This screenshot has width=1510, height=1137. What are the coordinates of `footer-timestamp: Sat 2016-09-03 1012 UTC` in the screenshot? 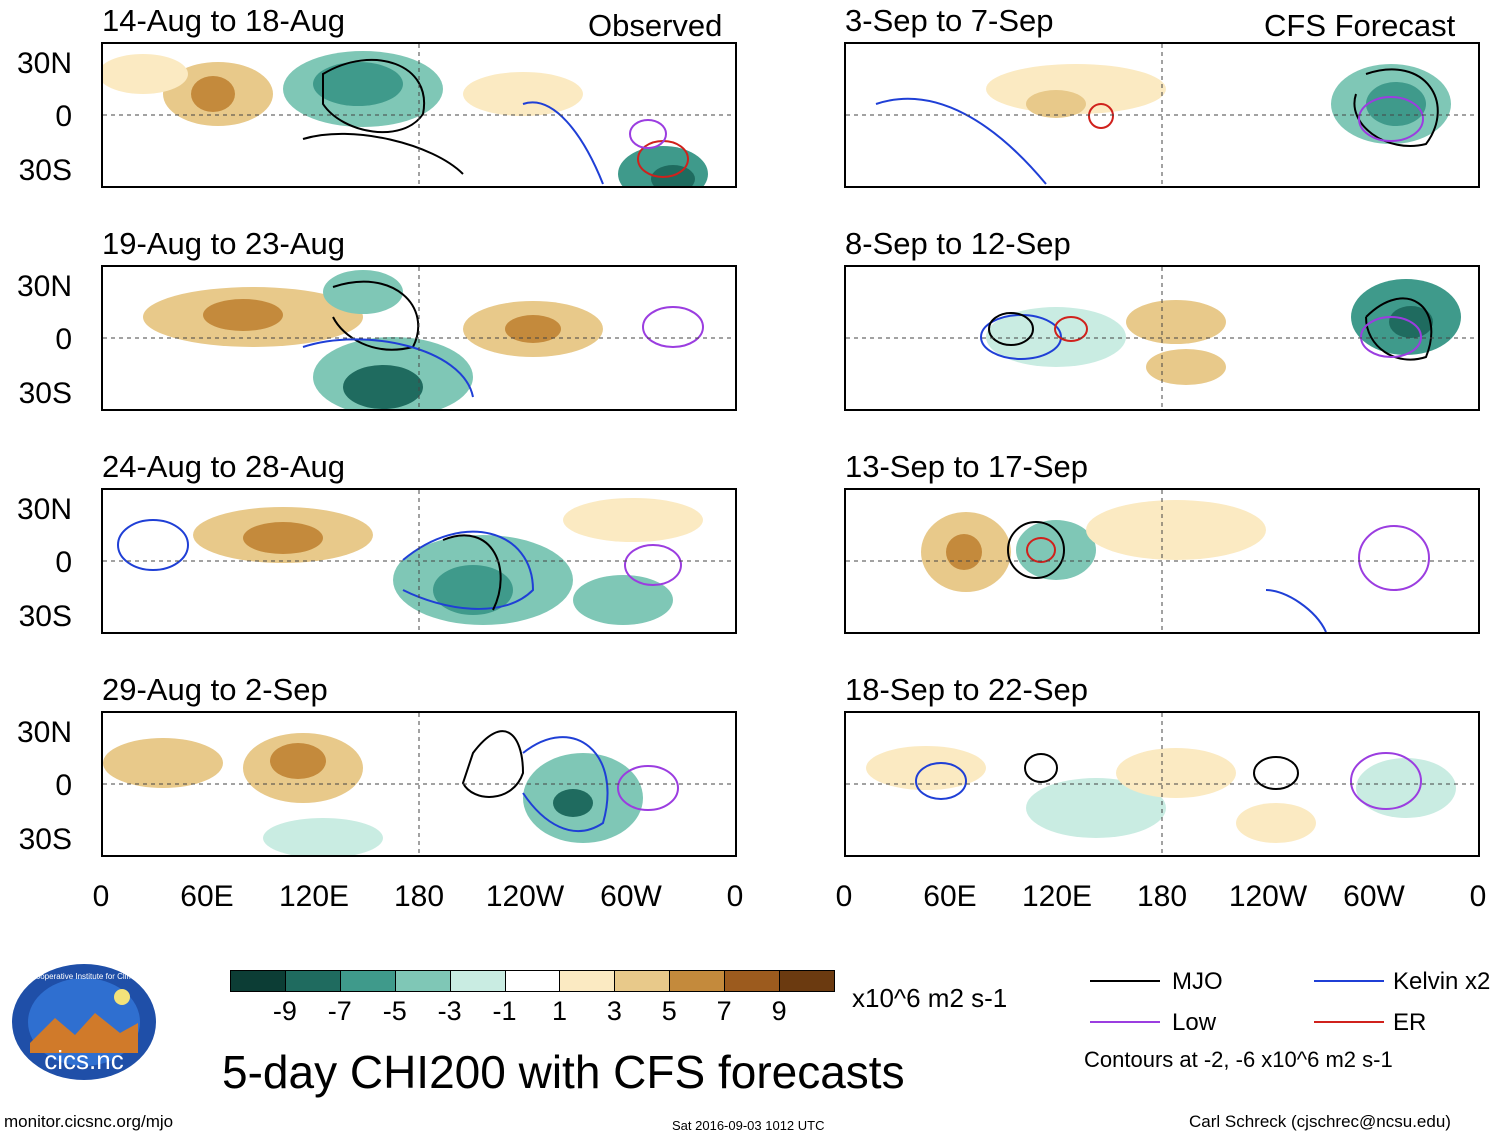 It's located at (748, 1125).